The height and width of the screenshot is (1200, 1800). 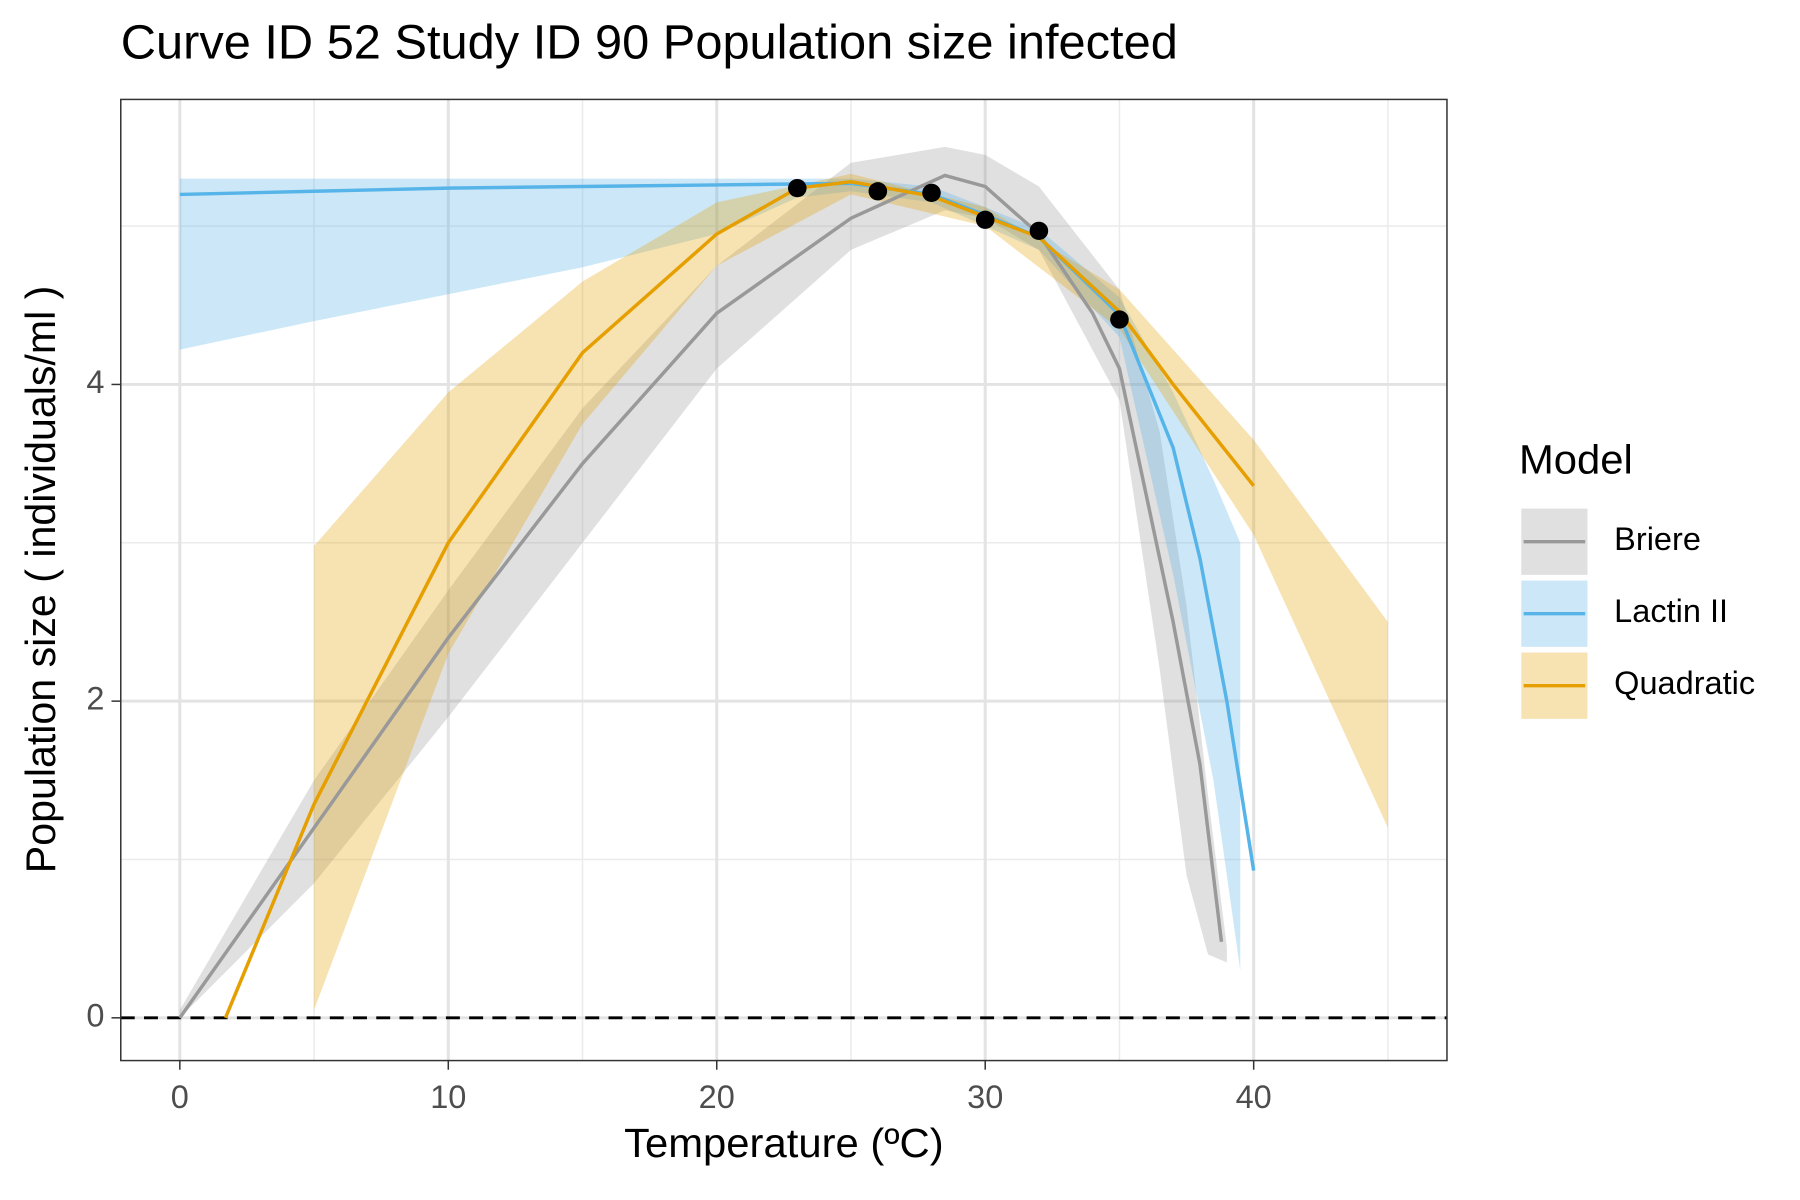 I want to click on y-tick-label: 4, so click(x=95, y=382).